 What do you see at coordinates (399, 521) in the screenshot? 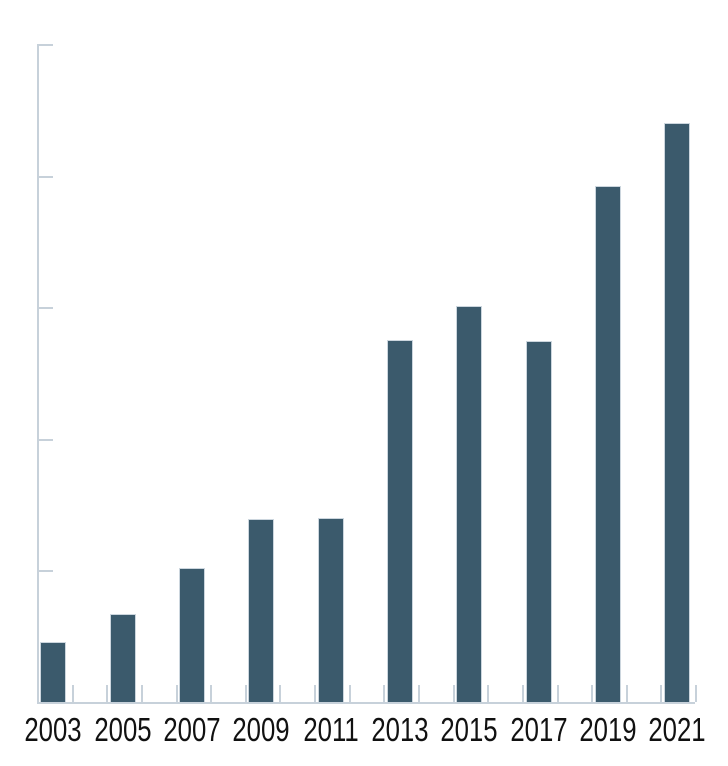
I see `bar-2013` at bounding box center [399, 521].